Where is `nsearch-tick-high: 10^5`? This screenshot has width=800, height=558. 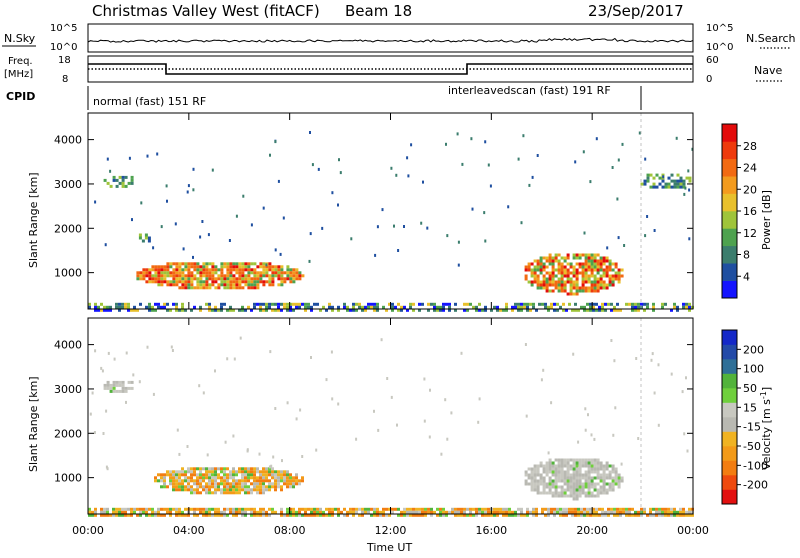
nsearch-tick-high: 10^5 is located at coordinates (719, 28).